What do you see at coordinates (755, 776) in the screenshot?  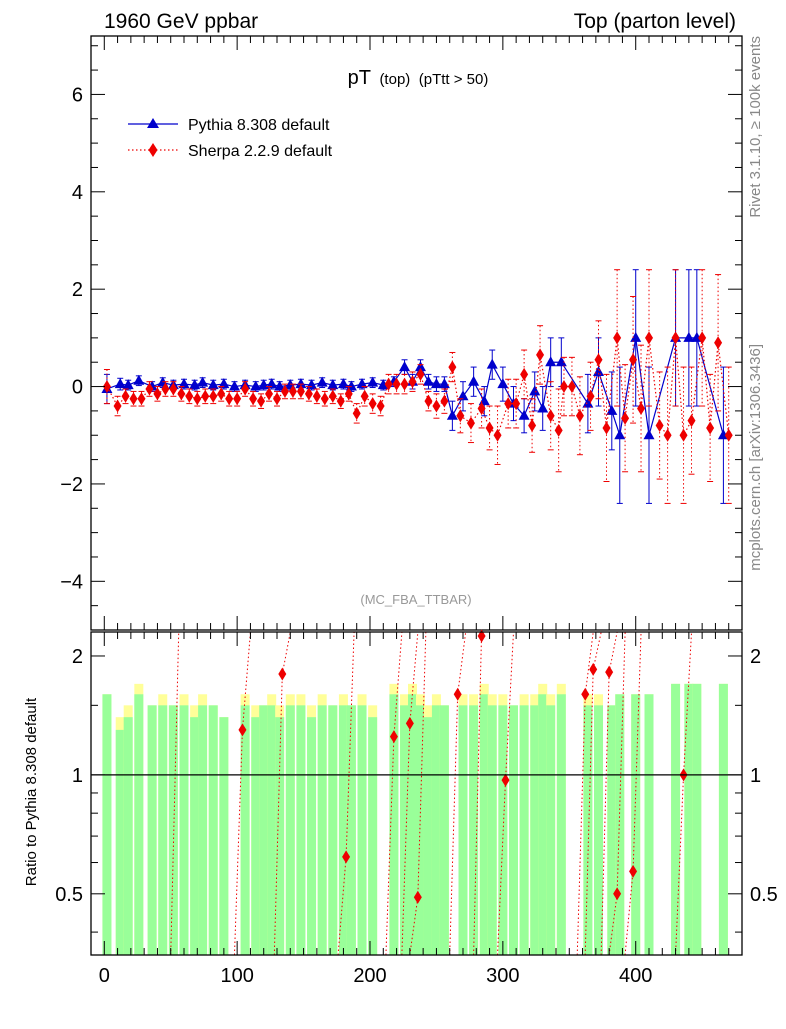 I see `ratio-ytick-label-right-1: 1` at bounding box center [755, 776].